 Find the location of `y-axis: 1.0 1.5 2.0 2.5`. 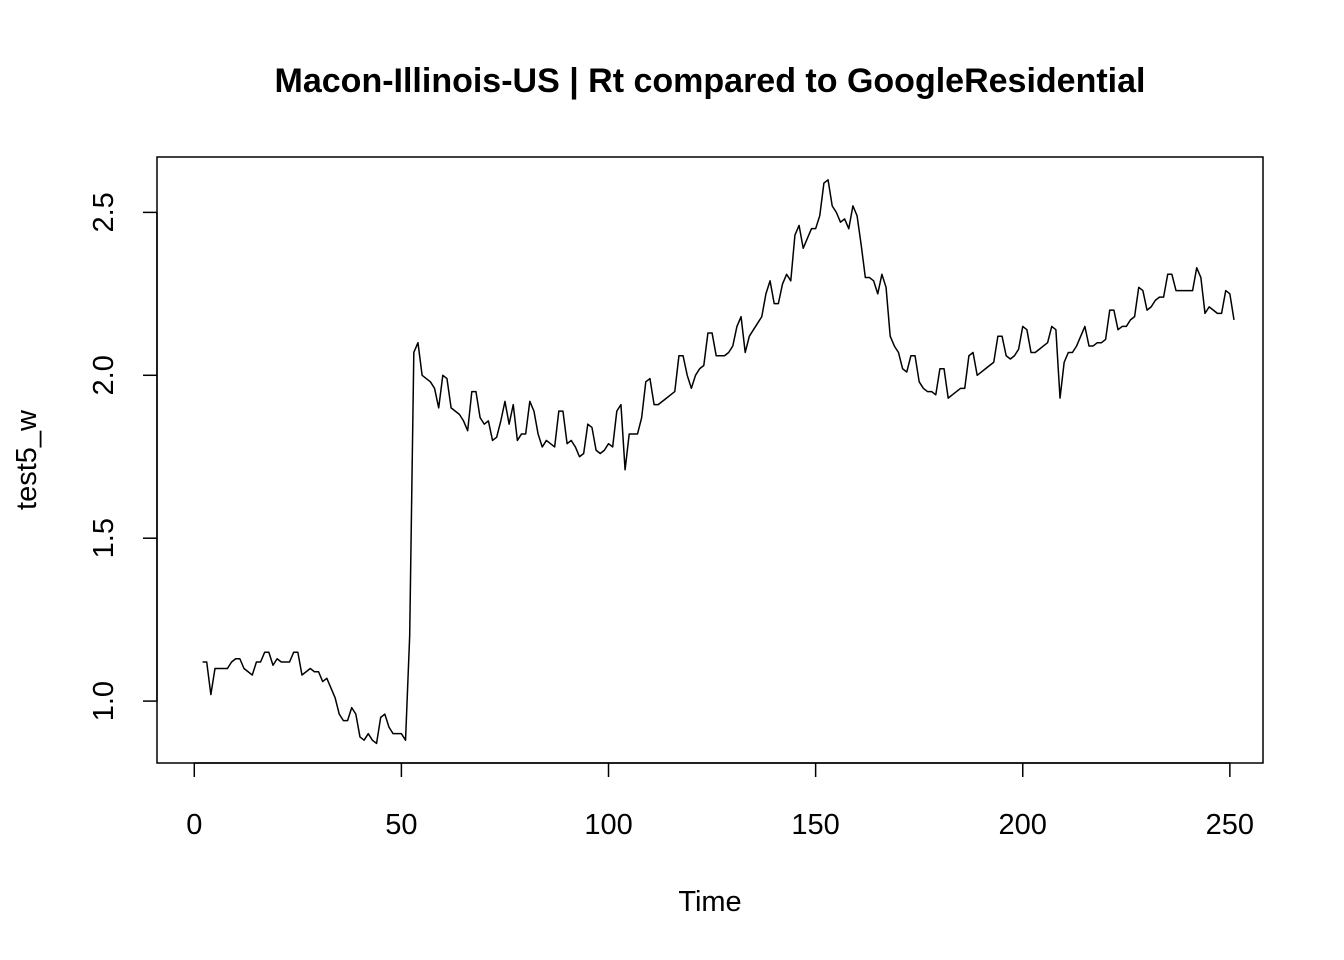

y-axis: 1.0 1.5 2.0 2.5 is located at coordinates (123, 456).